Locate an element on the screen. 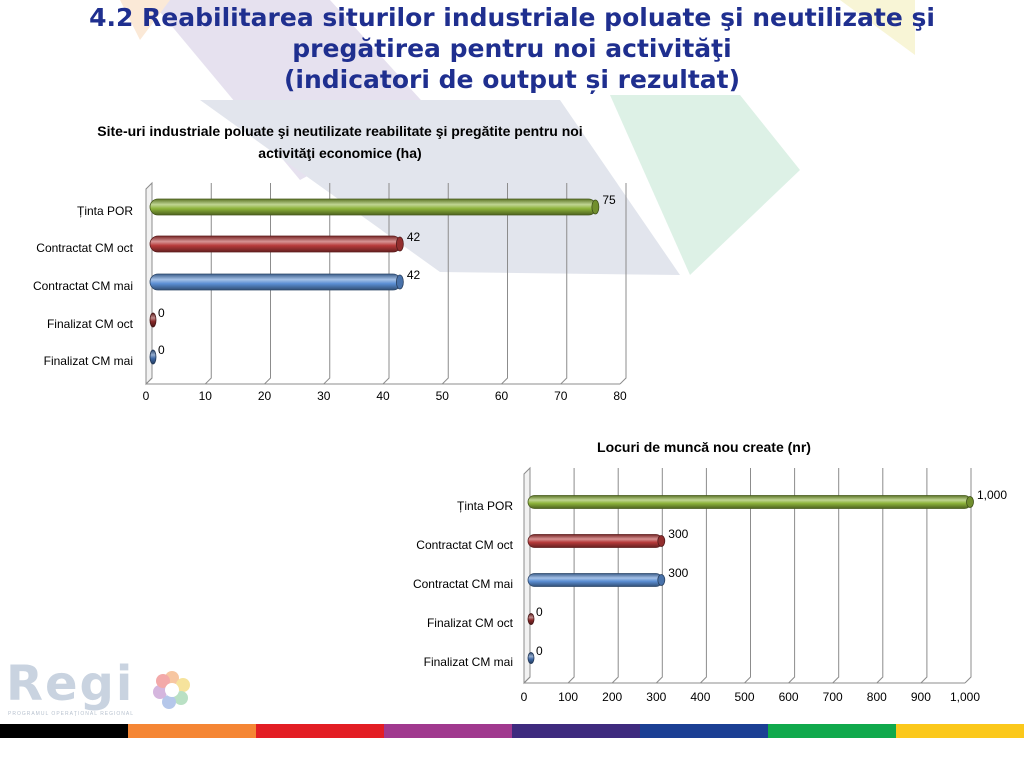 This screenshot has height=768, width=1024. title-line-2: pregătirea pentru noi activităţi is located at coordinates (512, 48).